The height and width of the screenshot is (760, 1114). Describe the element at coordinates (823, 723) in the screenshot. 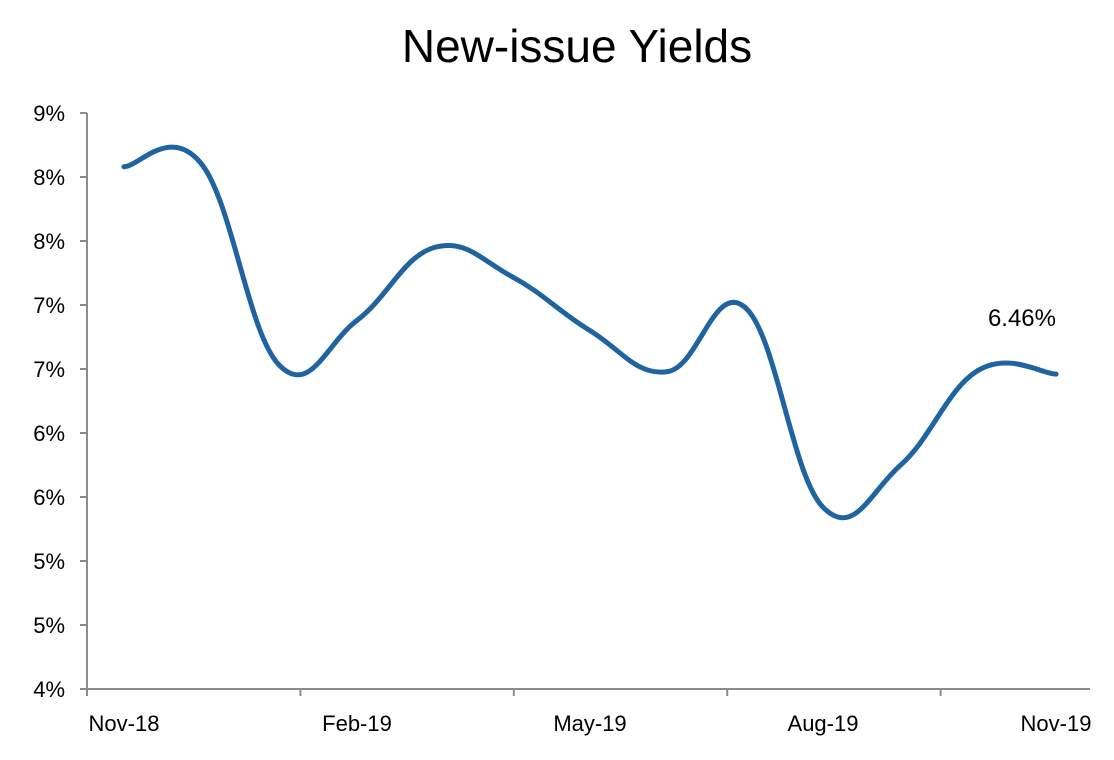

I see `x-tick-label: Aug-19` at that location.